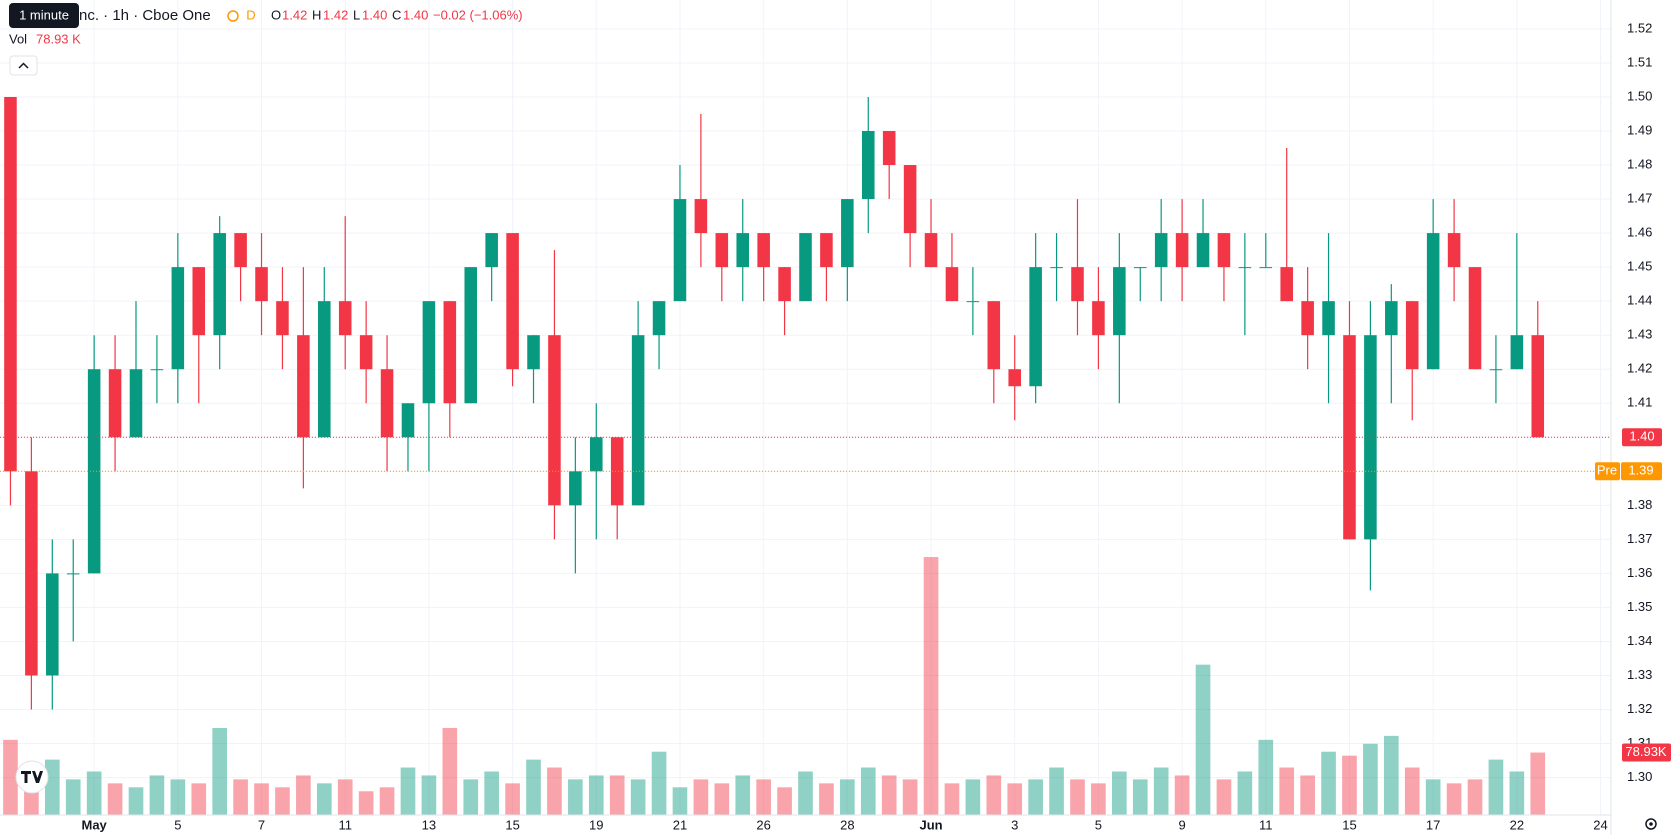 Image resolution: width=1678 pixels, height=835 pixels. Describe the element at coordinates (1181, 824) in the screenshot. I see `x-tick-label: 9` at that location.